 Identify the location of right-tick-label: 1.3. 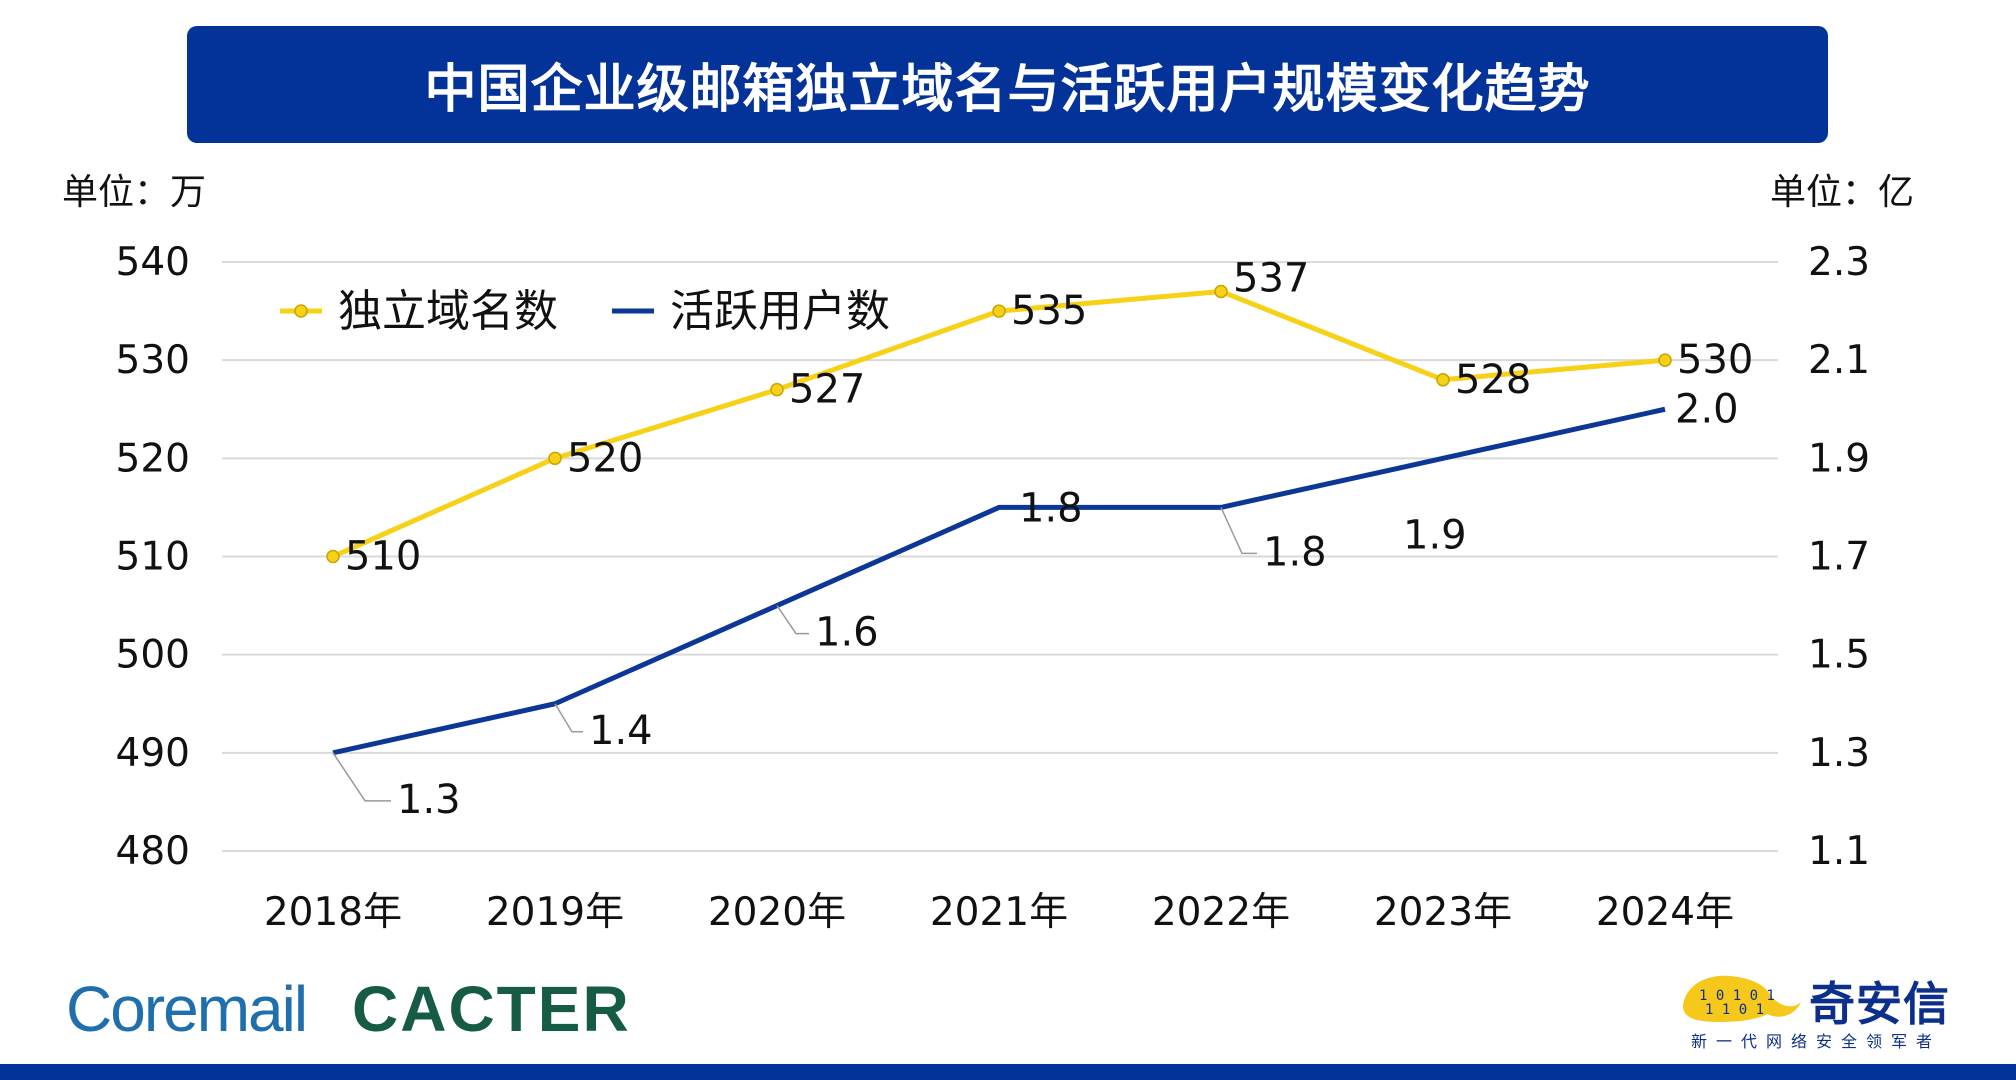
(1839, 753).